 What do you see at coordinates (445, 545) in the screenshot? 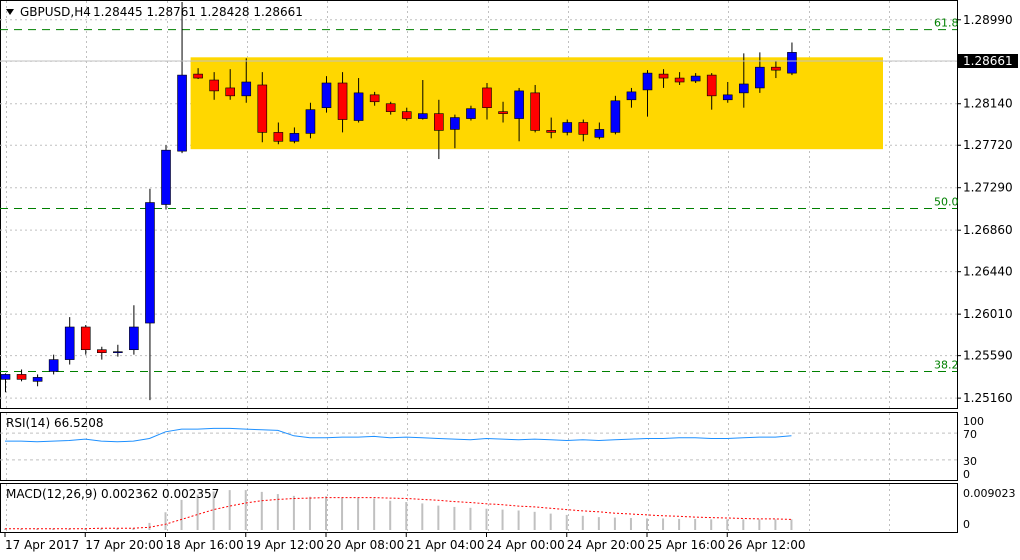
I see `time-label: 21 Apr 04:00` at bounding box center [445, 545].